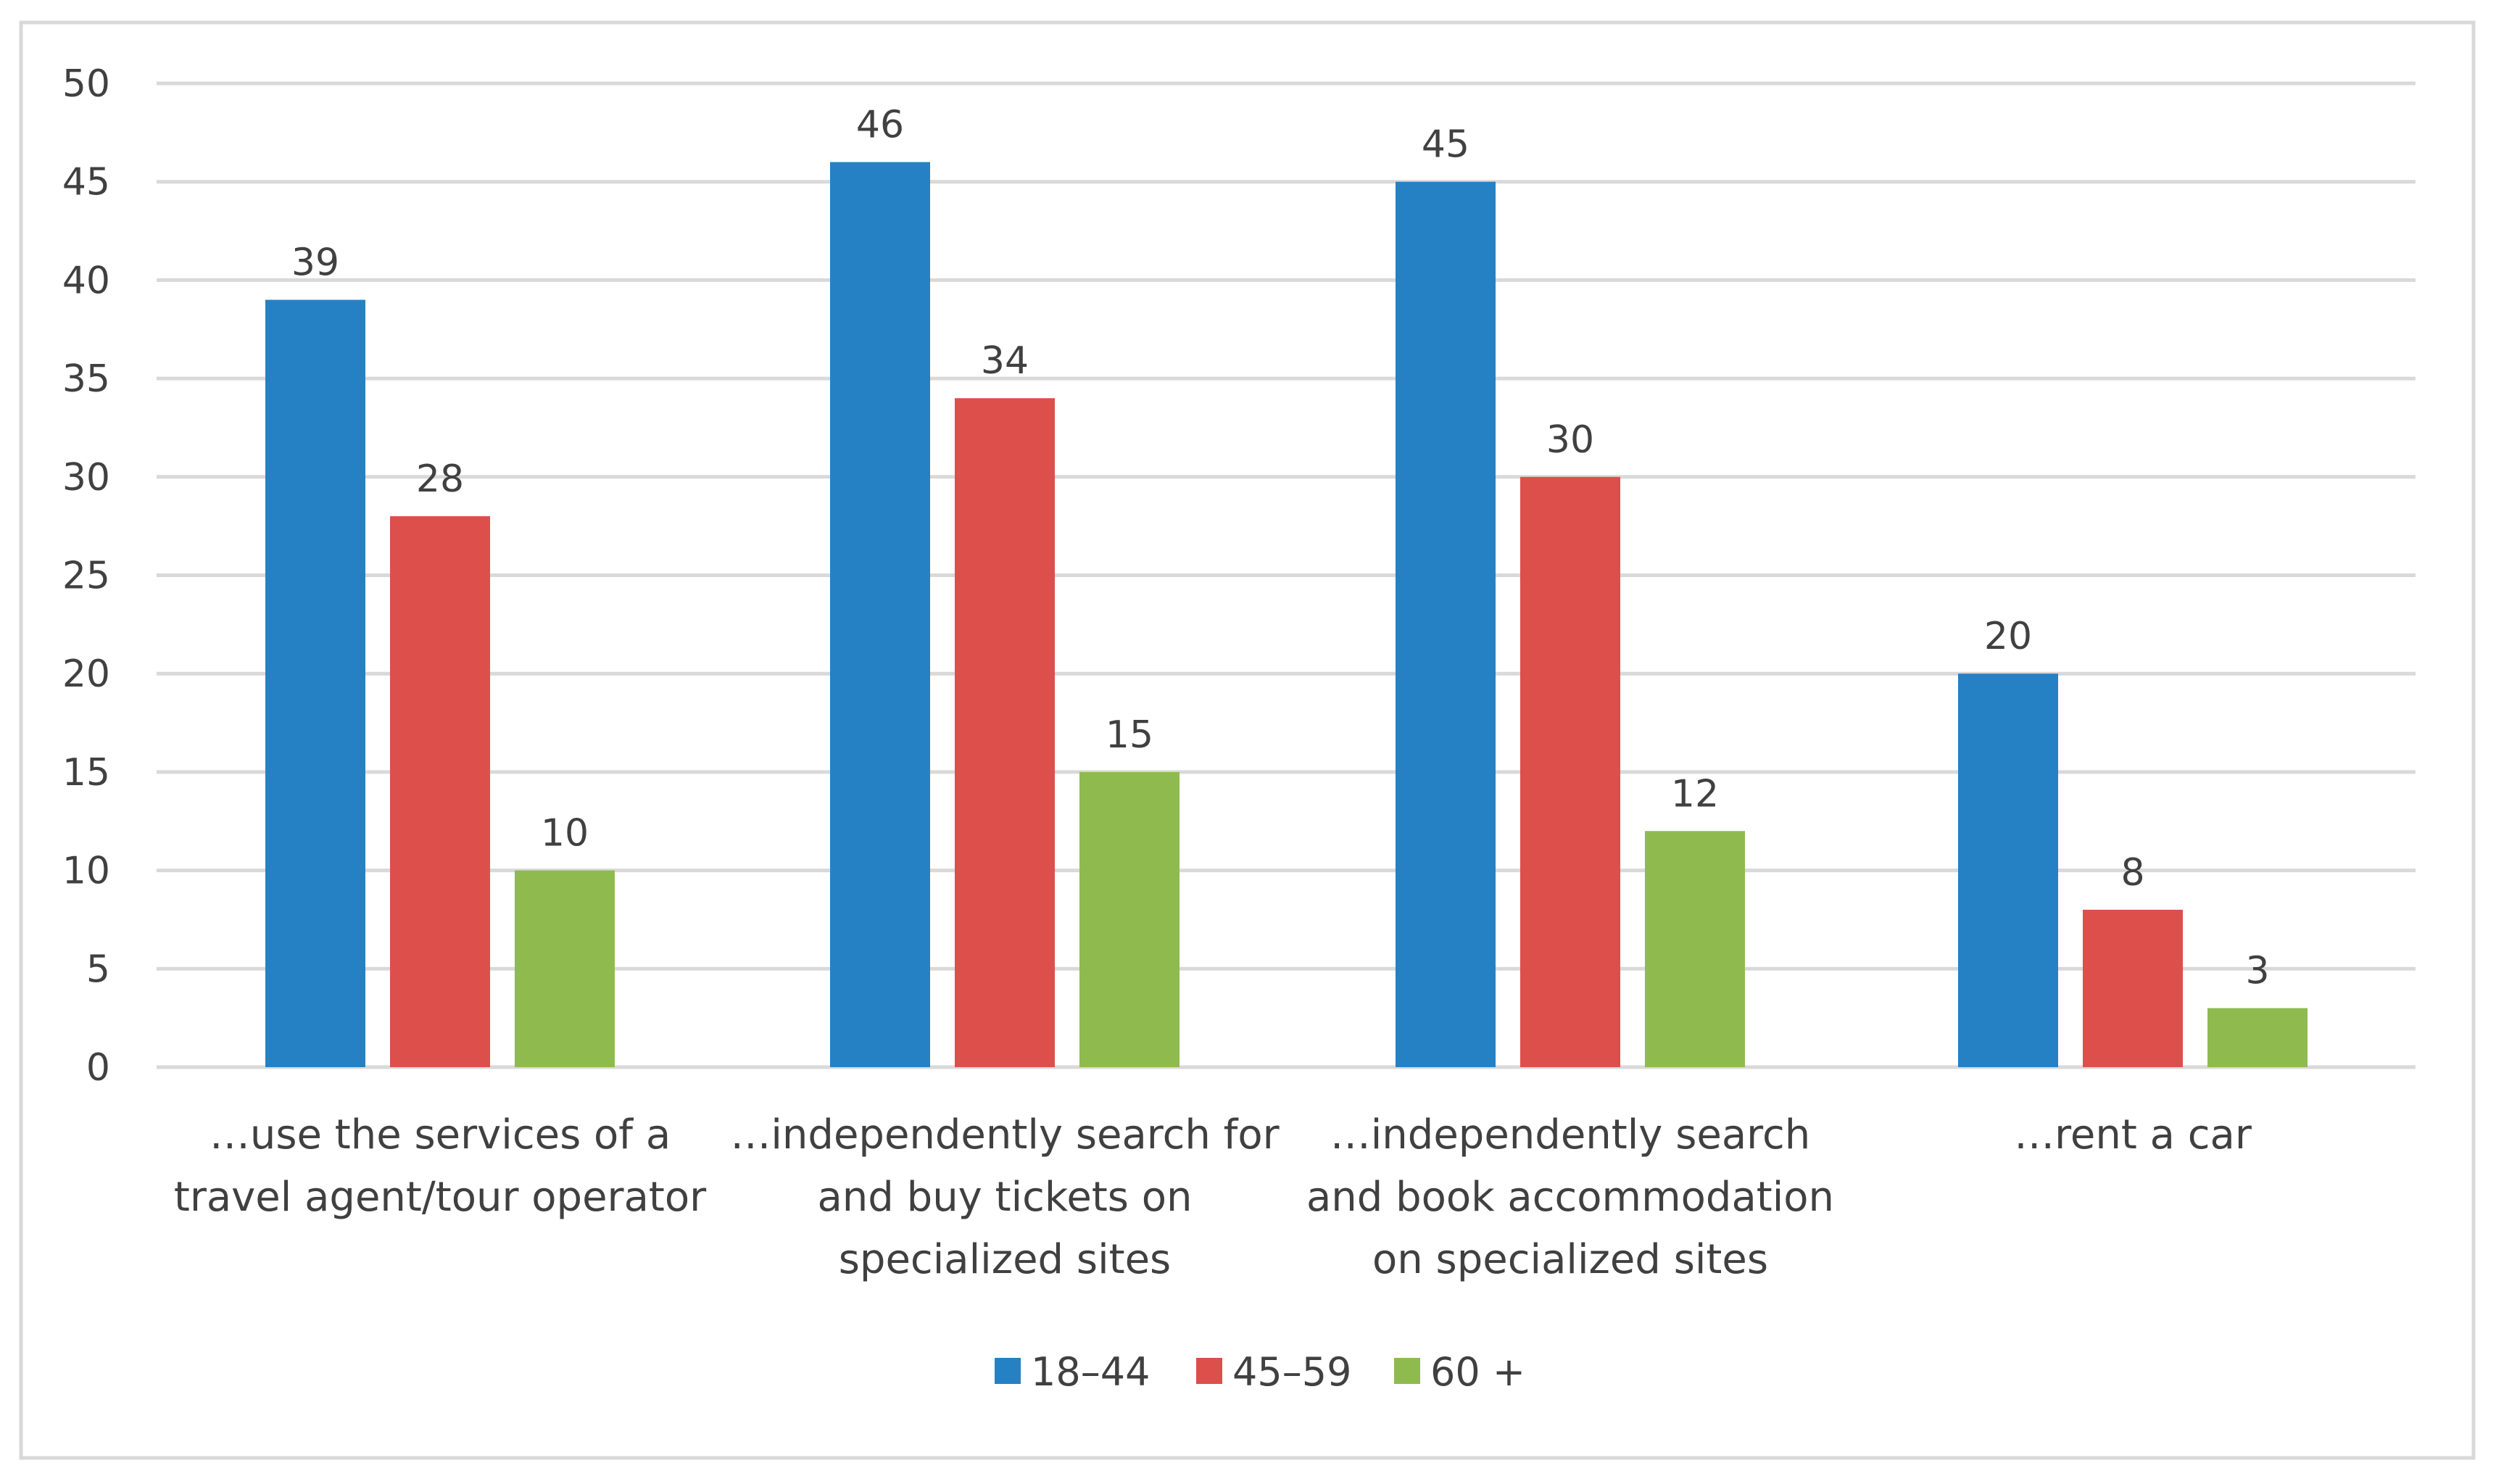 The image size is (2496, 1484). I want to click on legend-item: 60 +, so click(1459, 1372).